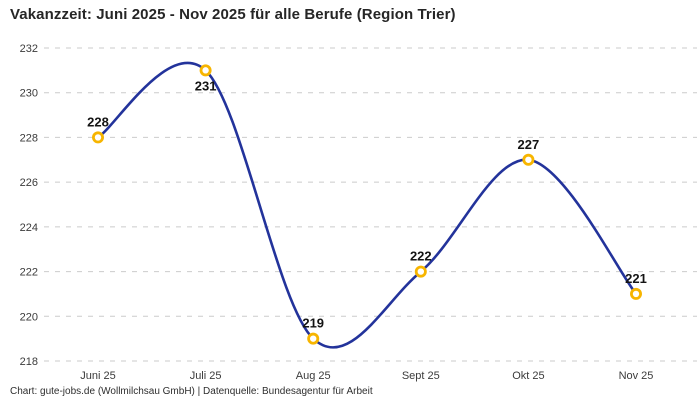  Describe the element at coordinates (29, 94) in the screenshot. I see `y-tick-label: 230` at that location.